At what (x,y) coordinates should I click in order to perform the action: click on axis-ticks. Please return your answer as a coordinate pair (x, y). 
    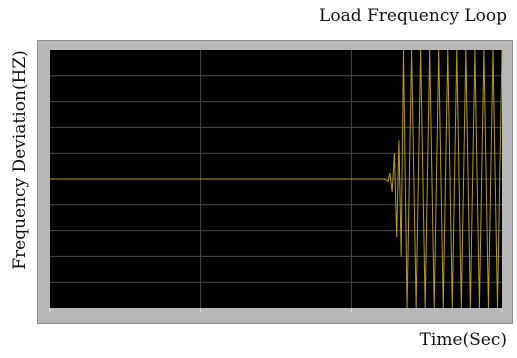
    Looking at the image, I should click on (276, 310).